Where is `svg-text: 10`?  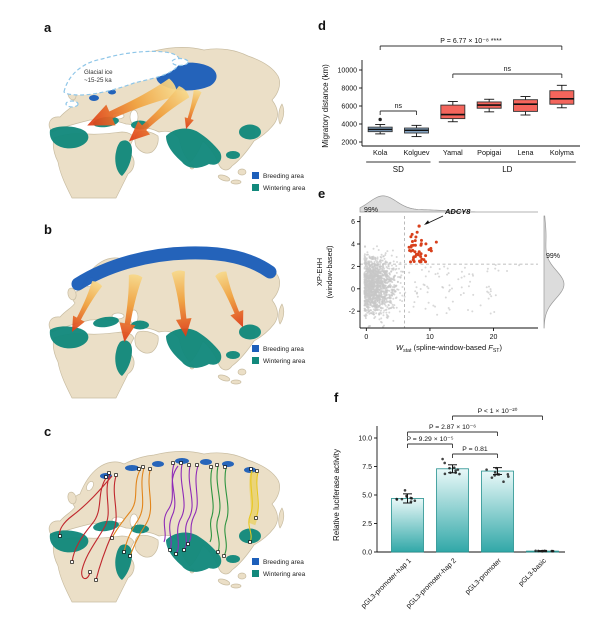
svg-text: 10 is located at coordinates (430, 337).